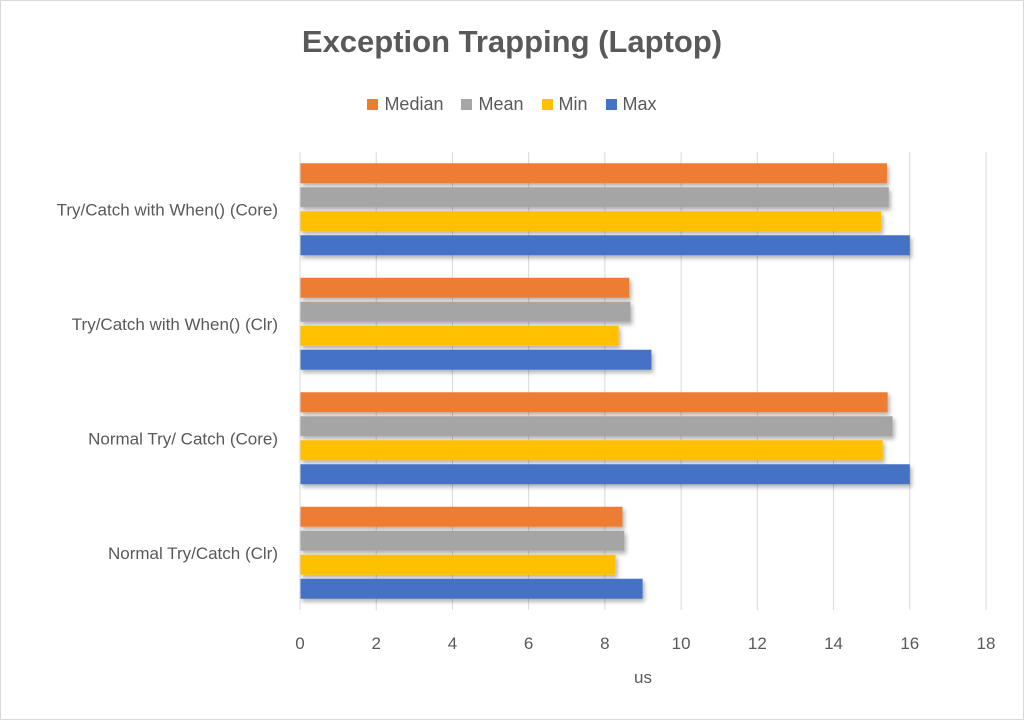  Describe the element at coordinates (986, 643) in the screenshot. I see `x-tick-label: 18` at that location.